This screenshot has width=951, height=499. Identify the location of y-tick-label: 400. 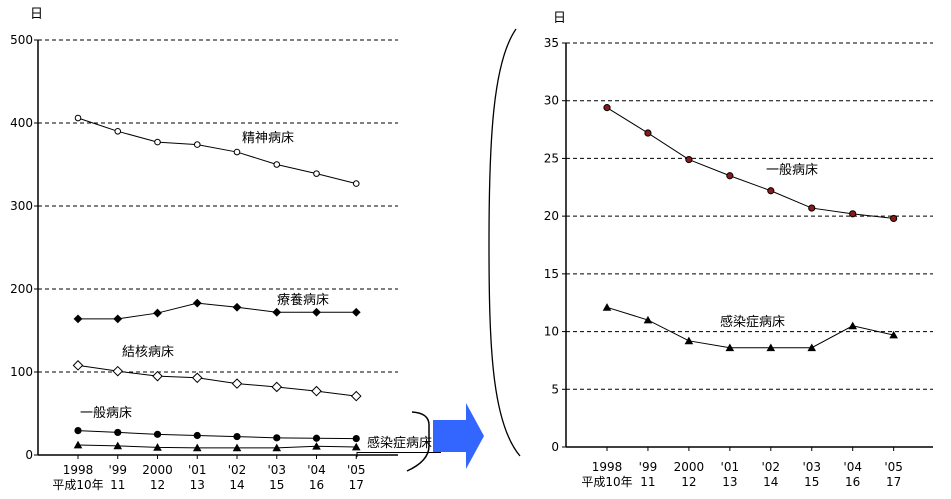
(21, 123).